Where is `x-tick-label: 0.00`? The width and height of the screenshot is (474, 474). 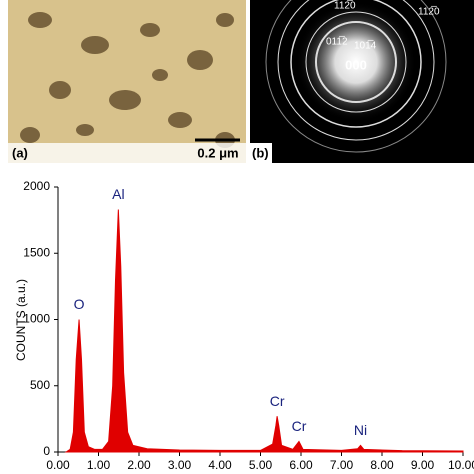
x-tick-label: 0.00 is located at coordinates (58, 465).